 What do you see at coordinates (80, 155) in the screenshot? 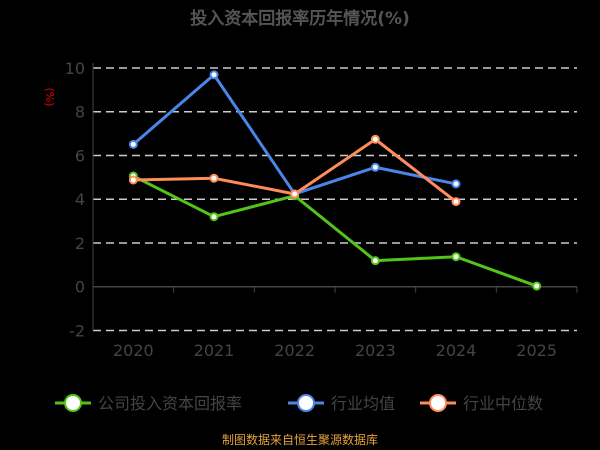
I see `y-tick-label: 6` at bounding box center [80, 155].